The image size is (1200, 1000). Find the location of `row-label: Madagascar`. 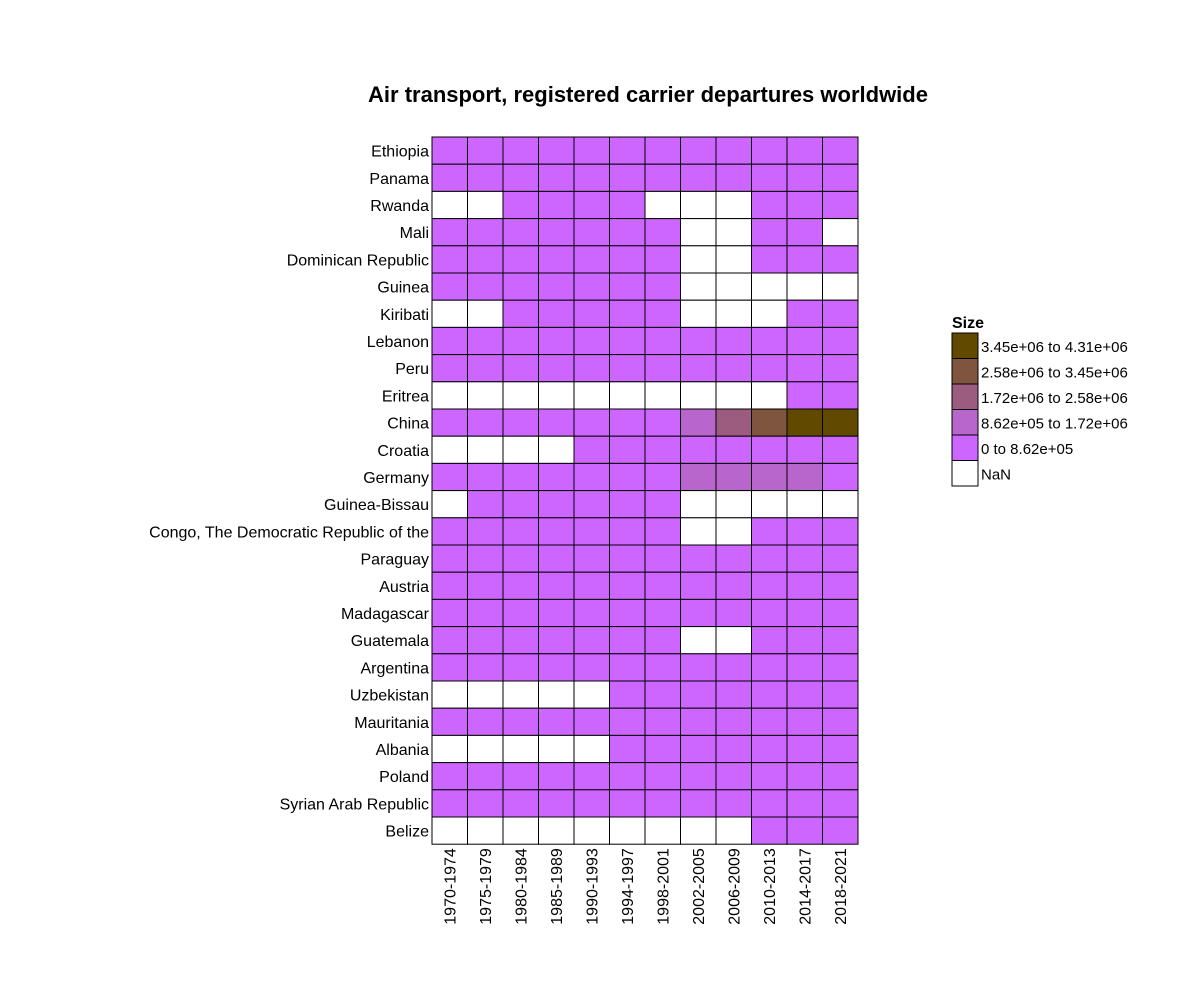

row-label: Madagascar is located at coordinates (385, 614).